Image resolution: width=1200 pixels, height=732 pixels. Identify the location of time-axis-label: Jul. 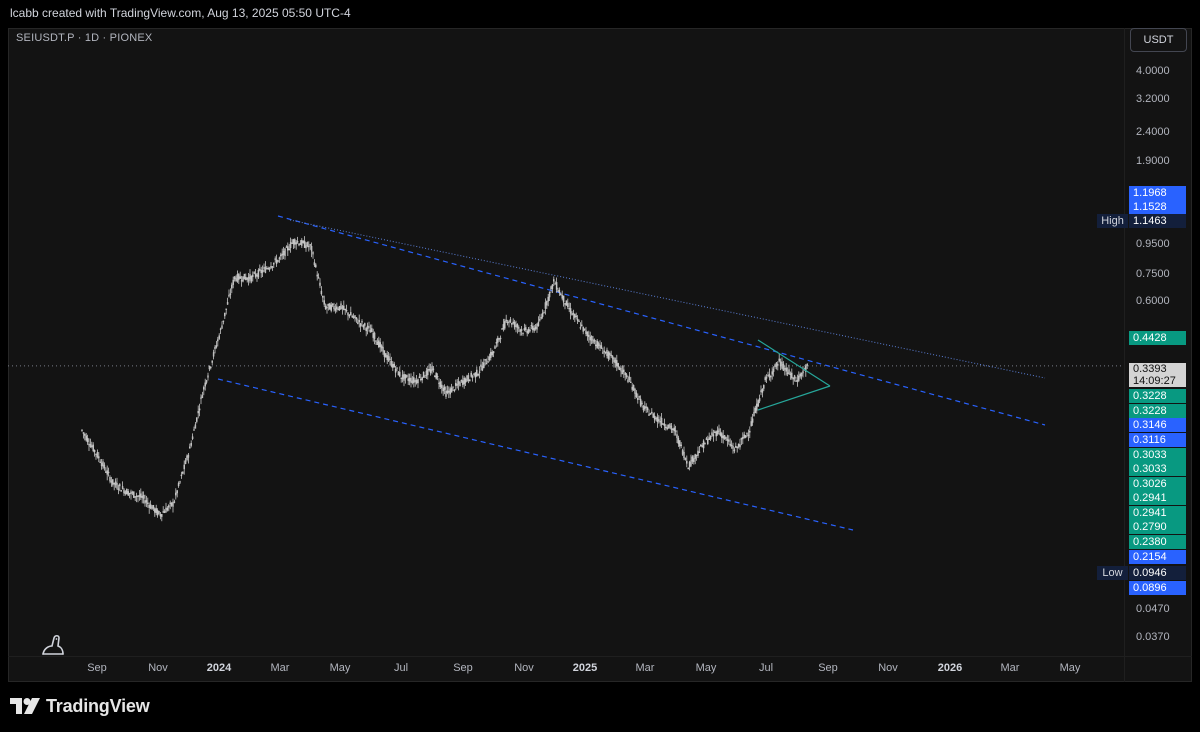
(766, 668).